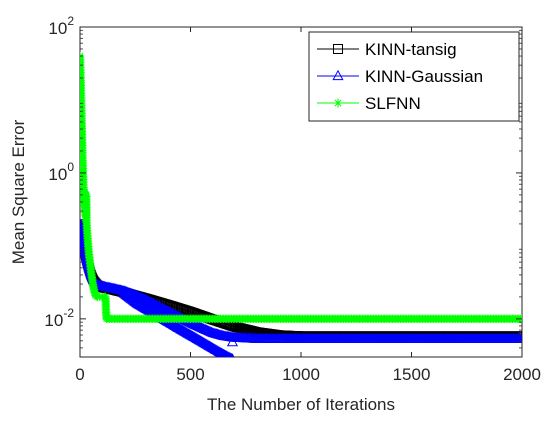 This screenshot has height=425, width=550. I want to click on y-tick-label: 10⁻², so click(59, 318).